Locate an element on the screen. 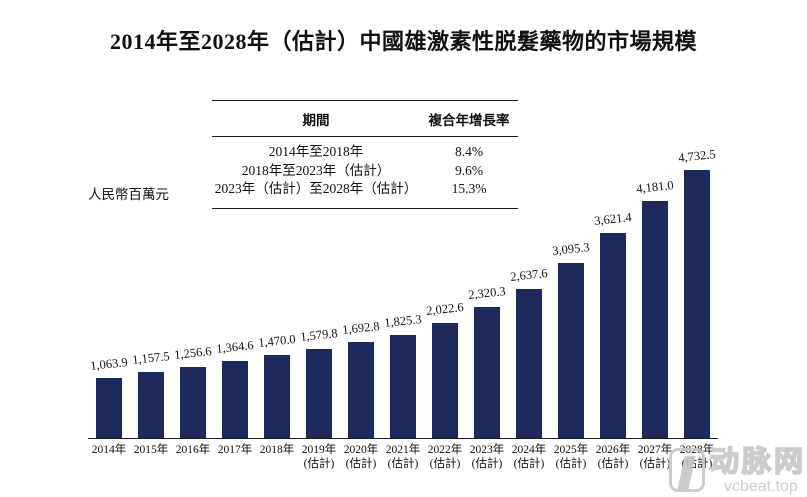  cagr-cell: 15.3% is located at coordinates (469, 188).